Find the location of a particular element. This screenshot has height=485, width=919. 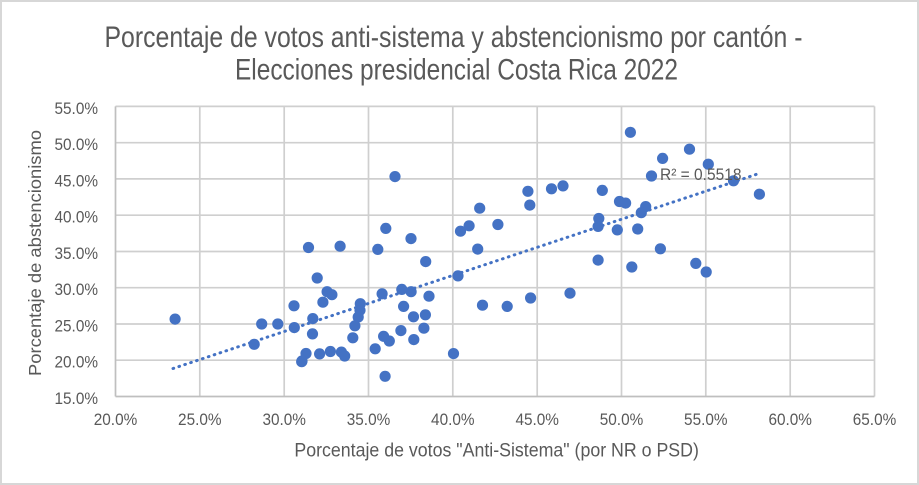

svg-text:Elecciones presidencial Costa: Elecciones presidencial Costa Rica 2022 is located at coordinates (456, 69).